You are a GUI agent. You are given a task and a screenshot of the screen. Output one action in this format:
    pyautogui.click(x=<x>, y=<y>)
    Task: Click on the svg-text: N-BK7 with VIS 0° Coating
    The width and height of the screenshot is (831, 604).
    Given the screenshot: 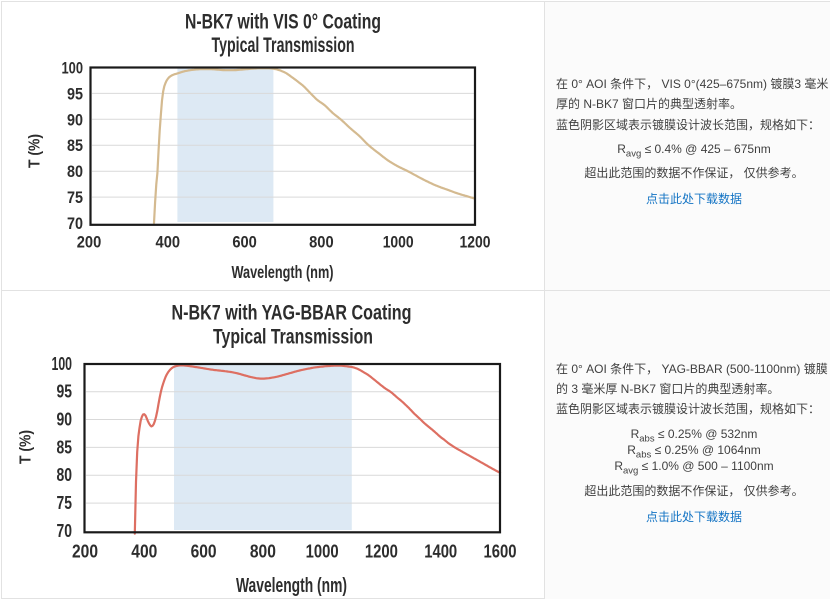 What is the action you would take?
    pyautogui.click(x=283, y=22)
    